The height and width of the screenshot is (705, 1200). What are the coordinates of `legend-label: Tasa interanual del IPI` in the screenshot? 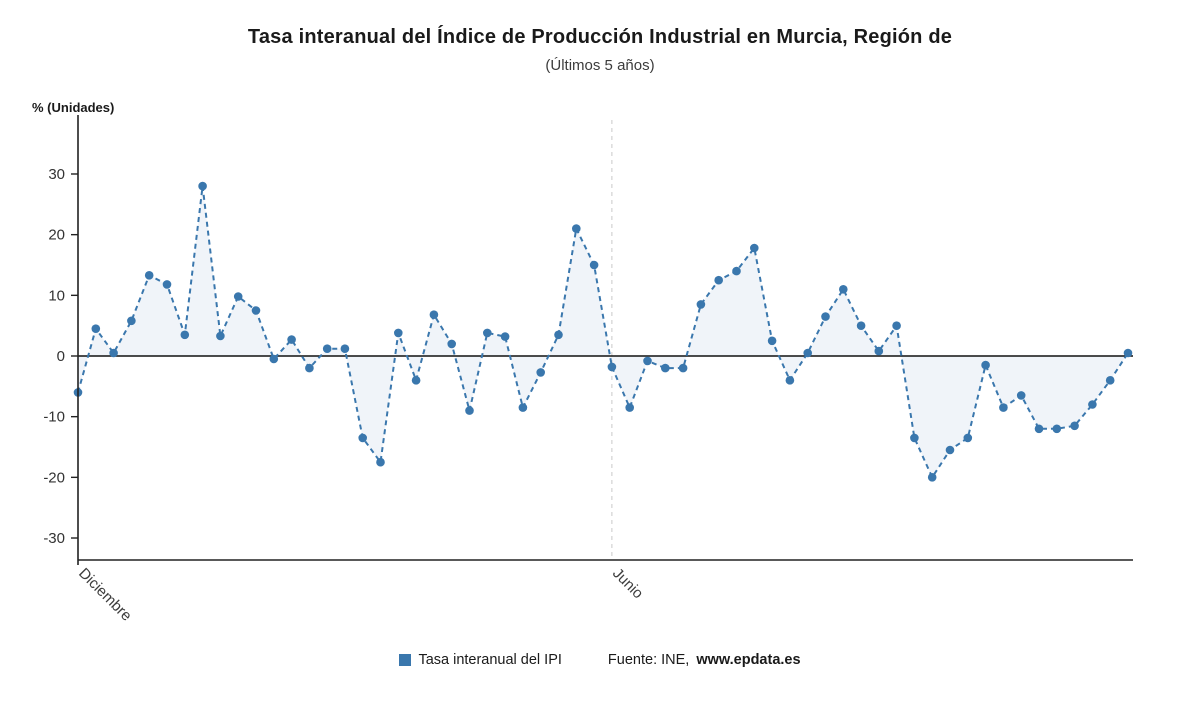 It's located at (490, 660).